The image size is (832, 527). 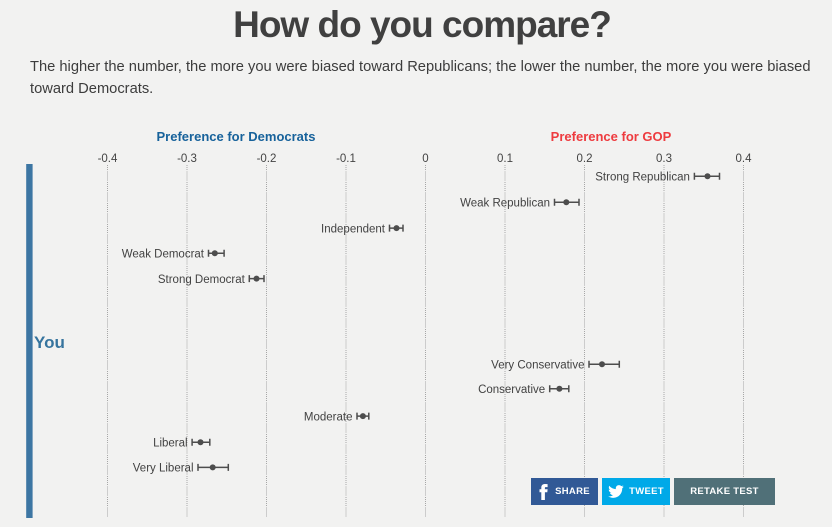 I want to click on svg-text: Conservative, so click(x=511, y=390).